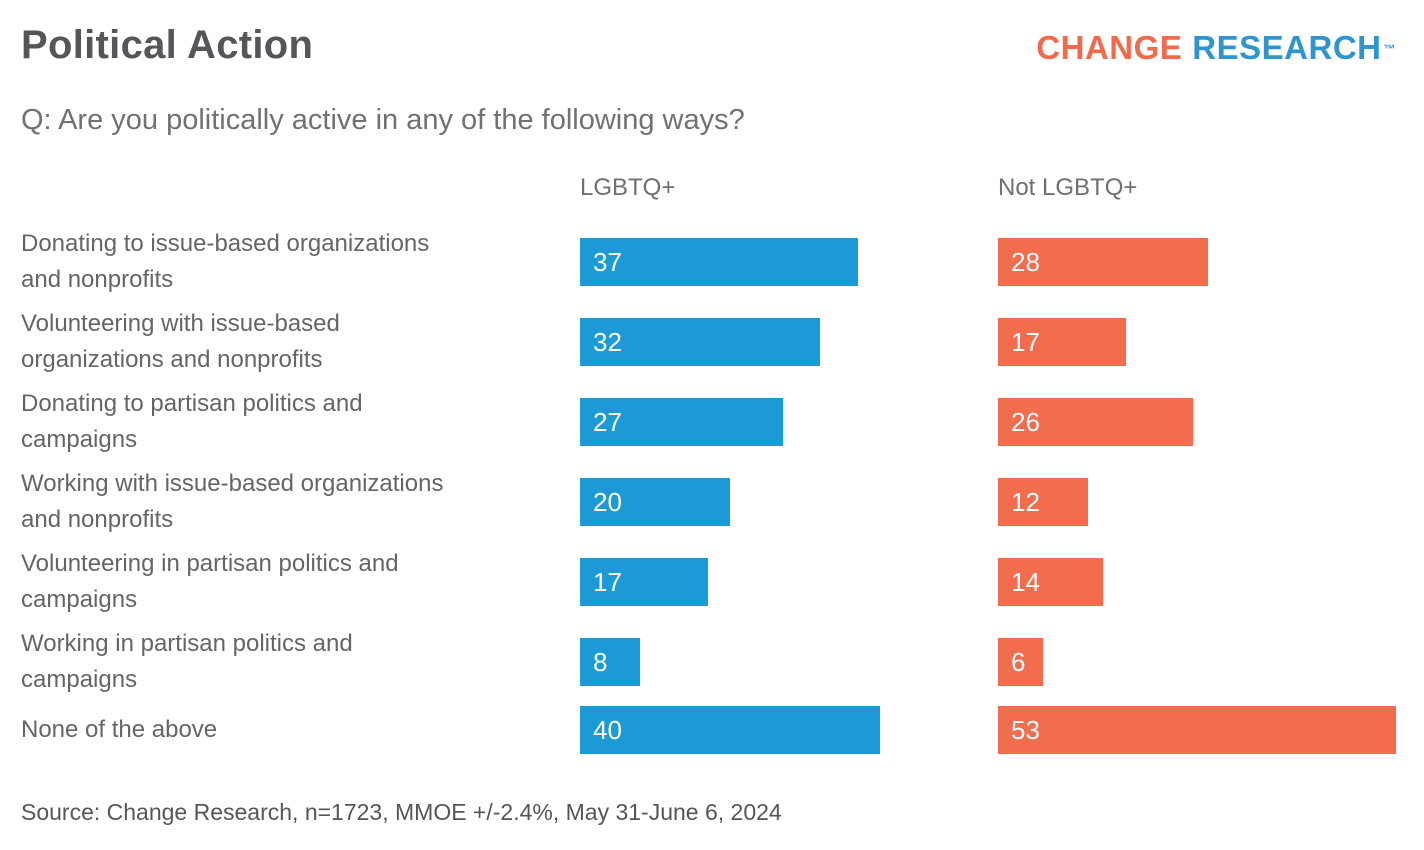  I want to click on not-lgbtq-bar-cell: 53, so click(1211, 730).